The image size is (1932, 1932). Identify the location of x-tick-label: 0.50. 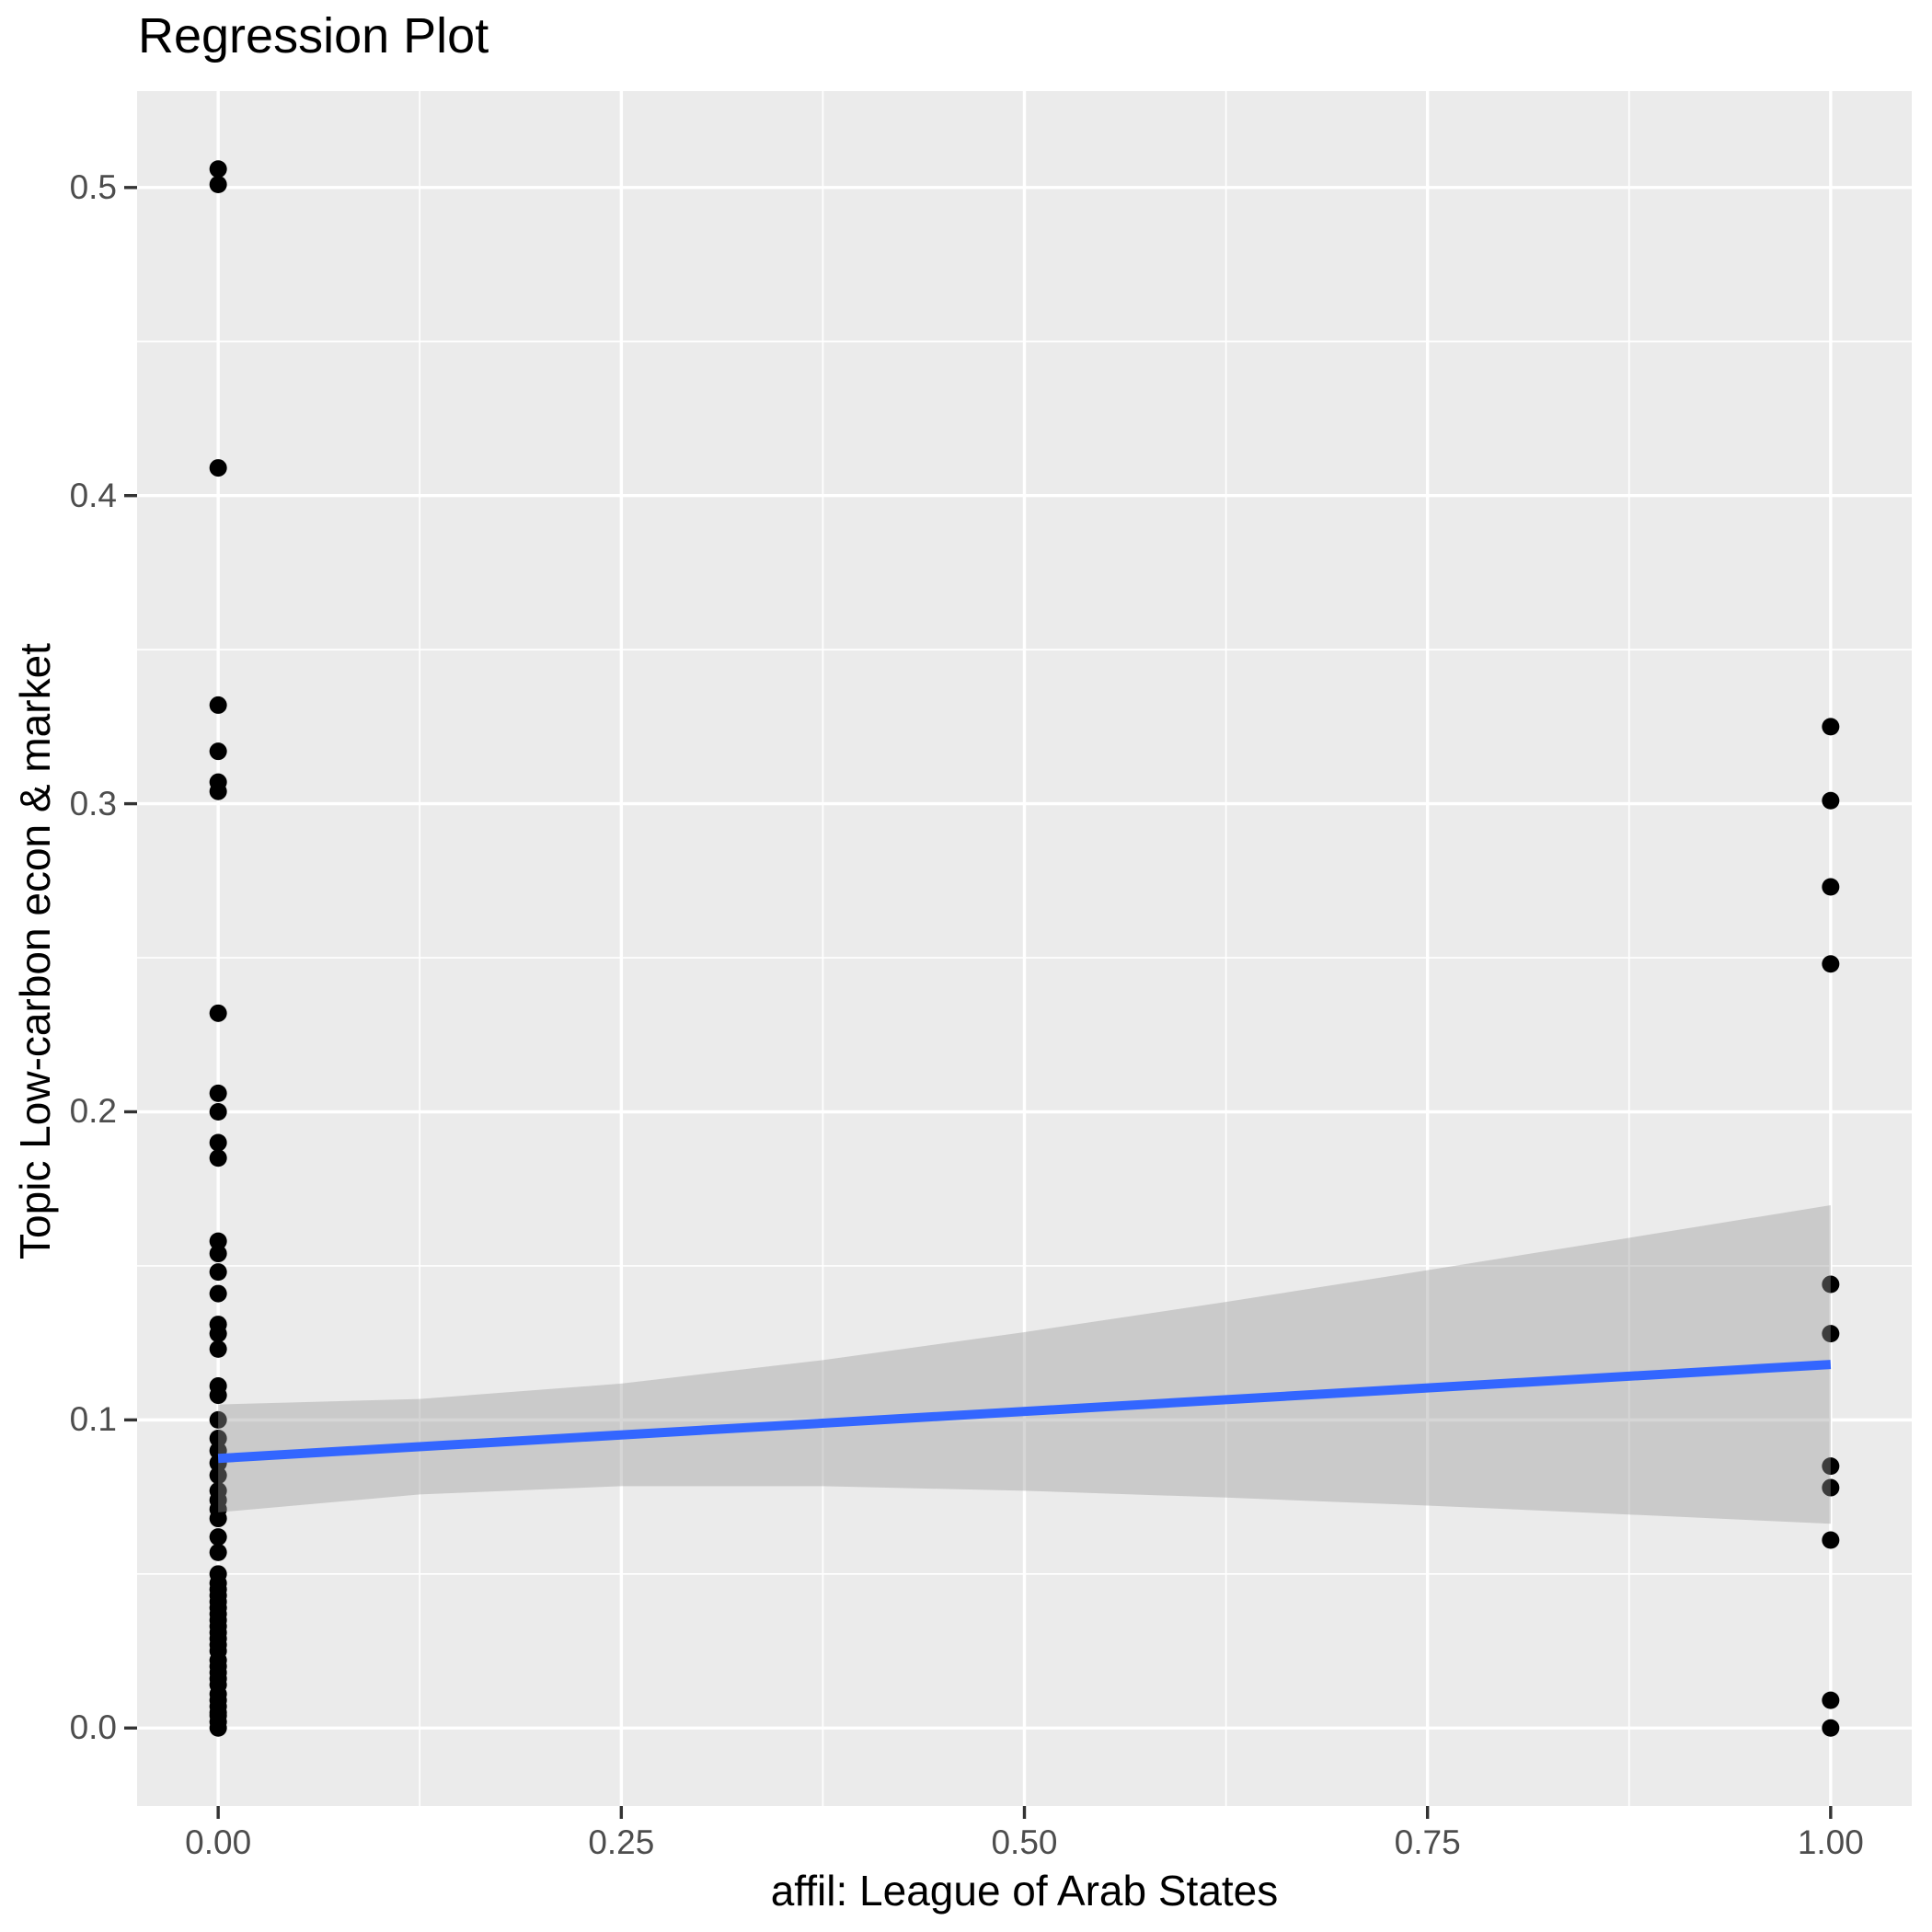
(1024, 1842).